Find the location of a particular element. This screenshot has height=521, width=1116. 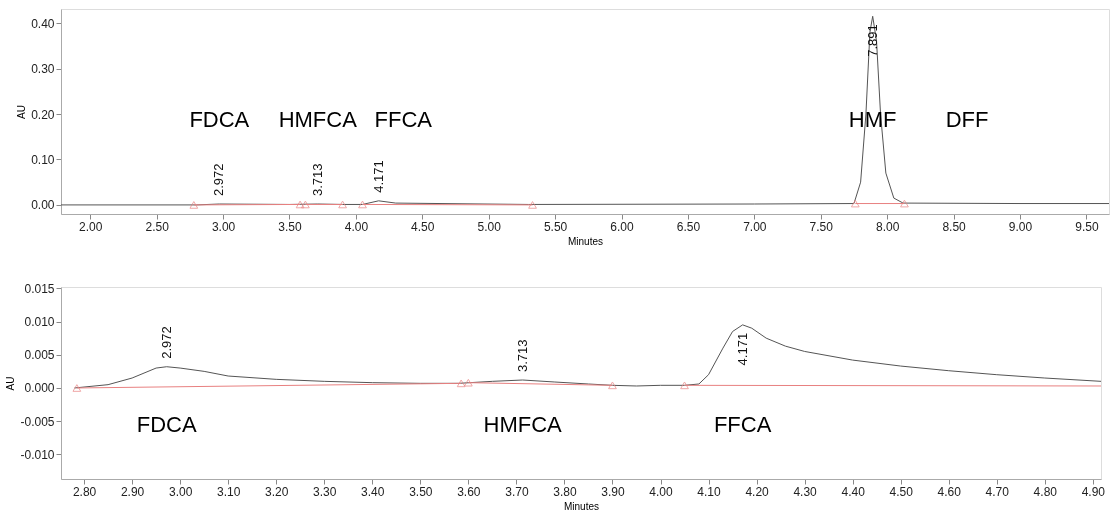

x-tick-label: 4.60 is located at coordinates (949, 491).